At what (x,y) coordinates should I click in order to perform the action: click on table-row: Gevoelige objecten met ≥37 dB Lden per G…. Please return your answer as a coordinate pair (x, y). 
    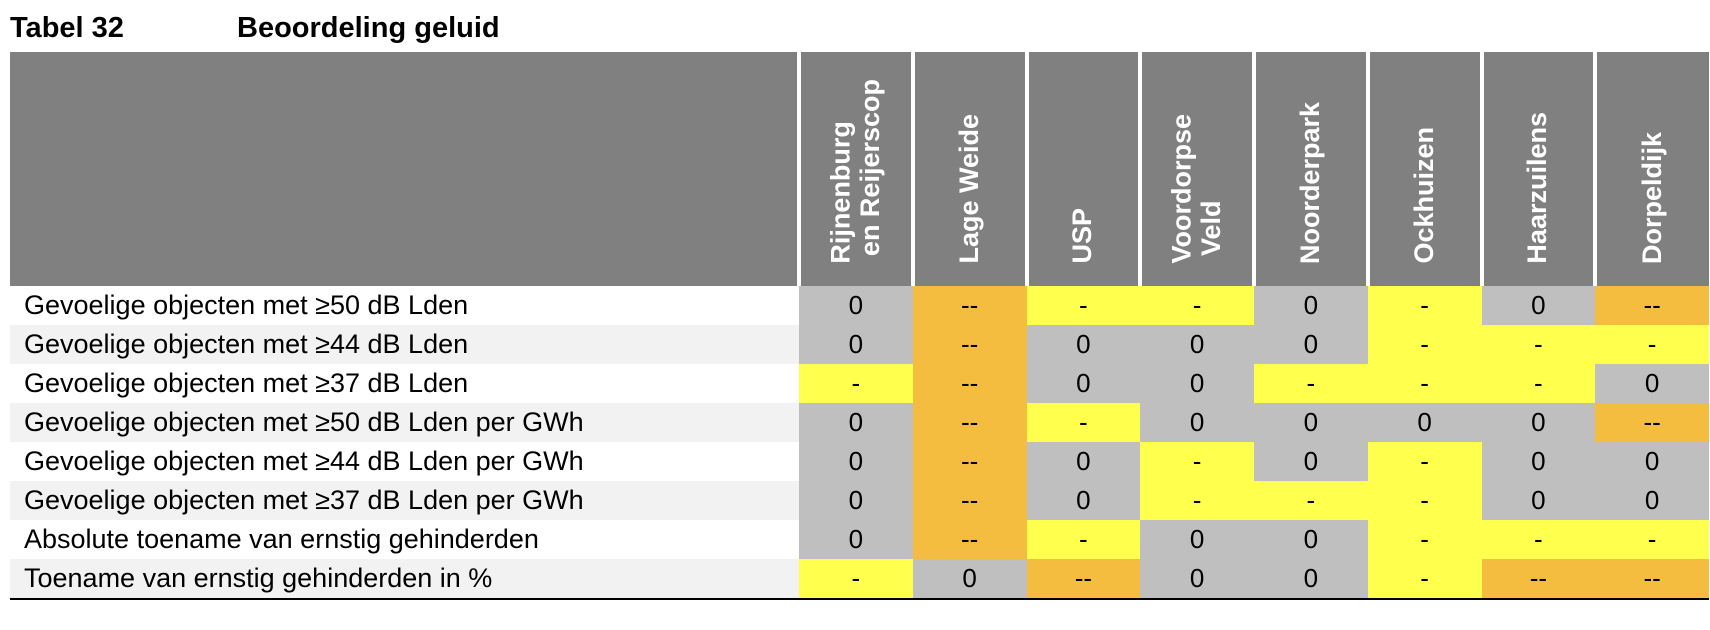
    Looking at the image, I should click on (859, 500).